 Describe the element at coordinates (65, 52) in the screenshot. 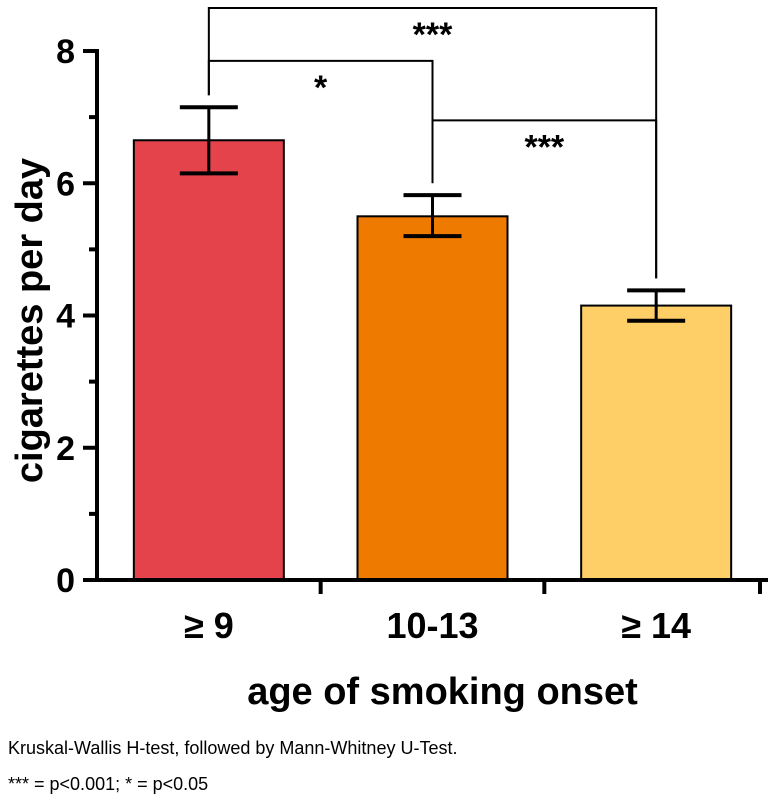

I see `y-tick-label: 8` at that location.